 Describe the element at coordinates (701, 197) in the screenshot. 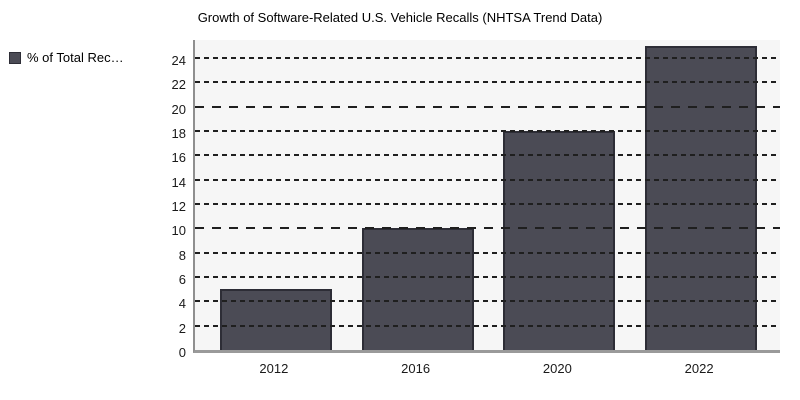

I see `bar-2022` at that location.